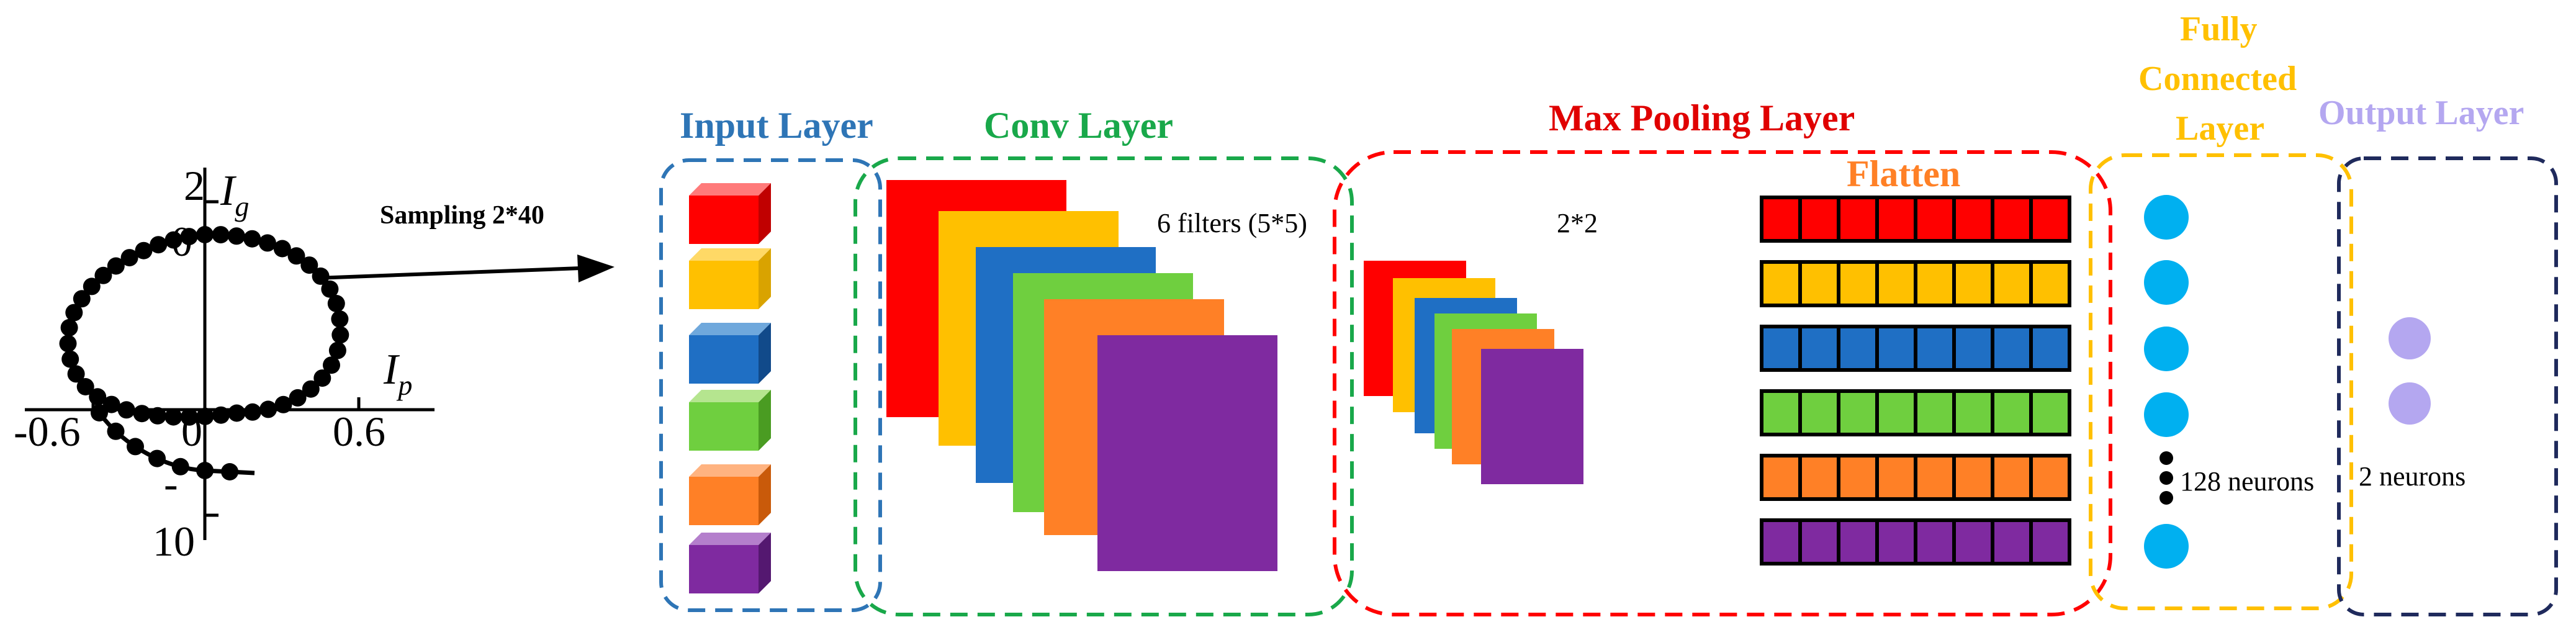 Image resolution: width=2576 pixels, height=640 pixels. I want to click on y-tick-label-top: 2, so click(194, 185).